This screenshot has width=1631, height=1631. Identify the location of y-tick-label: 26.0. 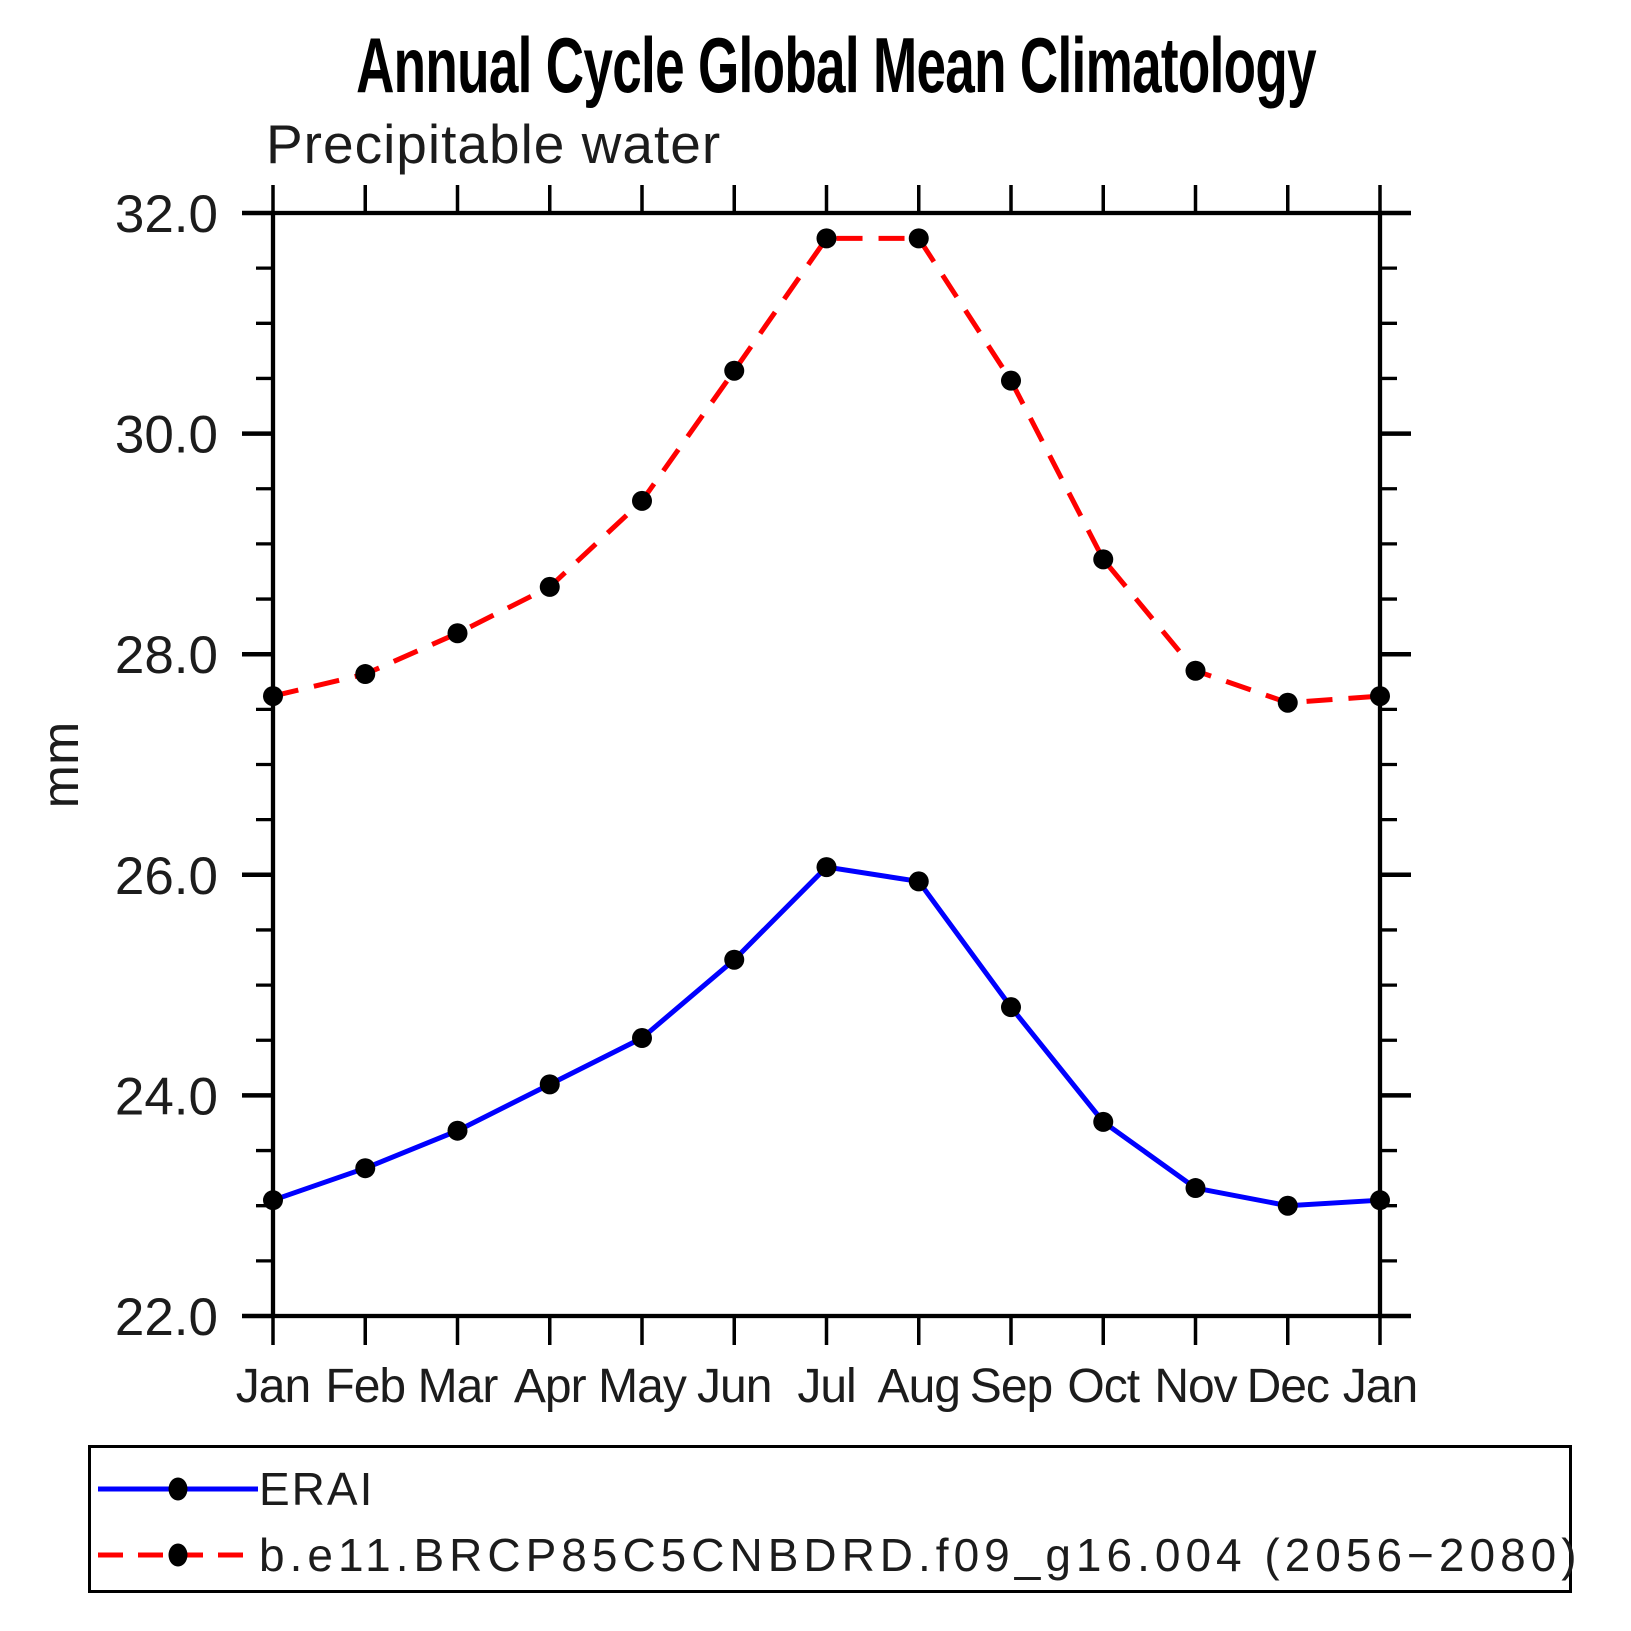
(166, 876).